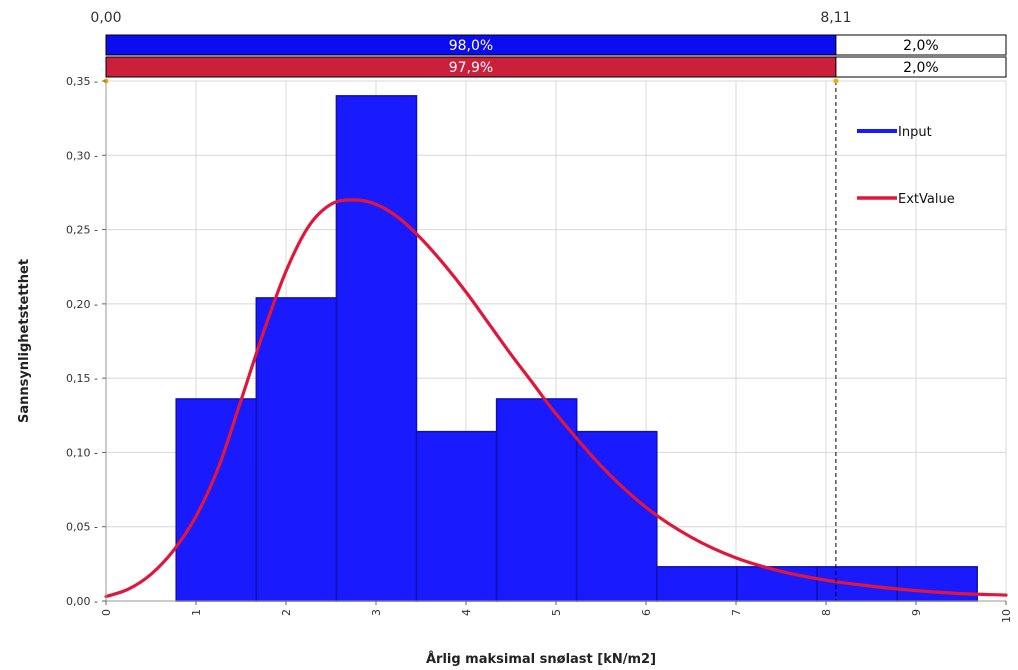 Image resolution: width=1018 pixels, height=670 pixels. I want to click on x-axis-title: Årlig maksimal snølast [kN/m2], so click(541, 659).